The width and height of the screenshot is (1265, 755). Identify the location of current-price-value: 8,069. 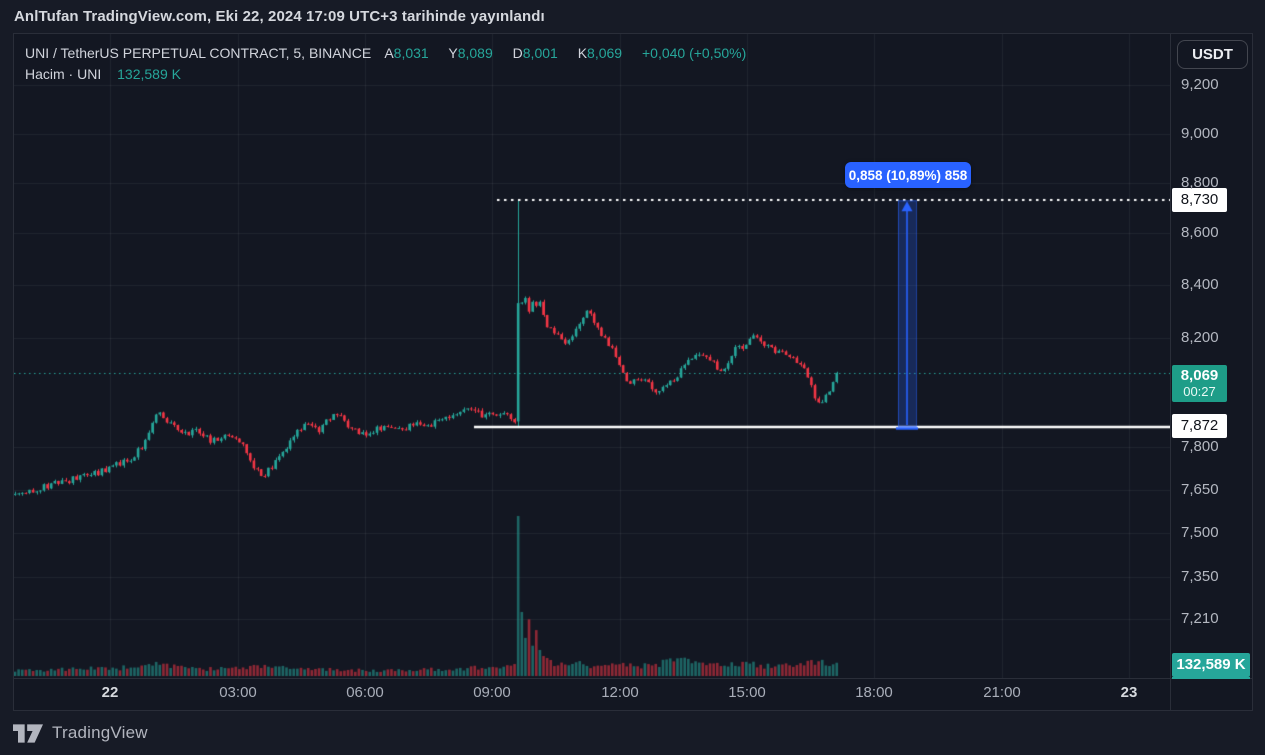
(1199, 375).